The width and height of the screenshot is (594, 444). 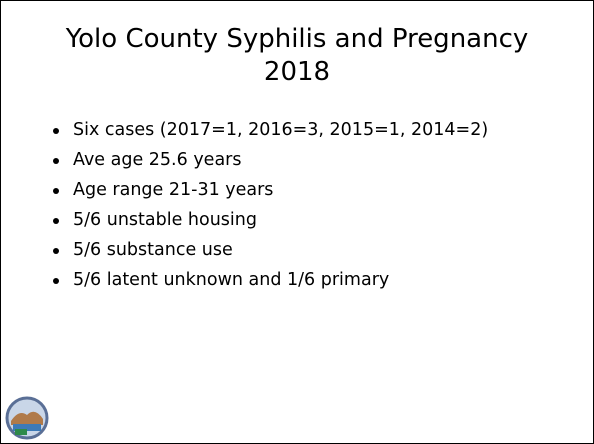 I want to click on title-line: 2018, so click(x=297, y=72).